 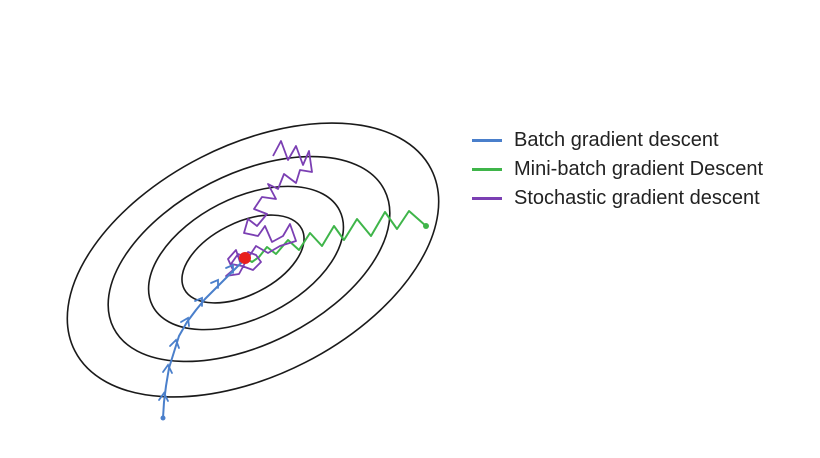 I want to click on legend-swatch-stochastic, so click(x=487, y=198).